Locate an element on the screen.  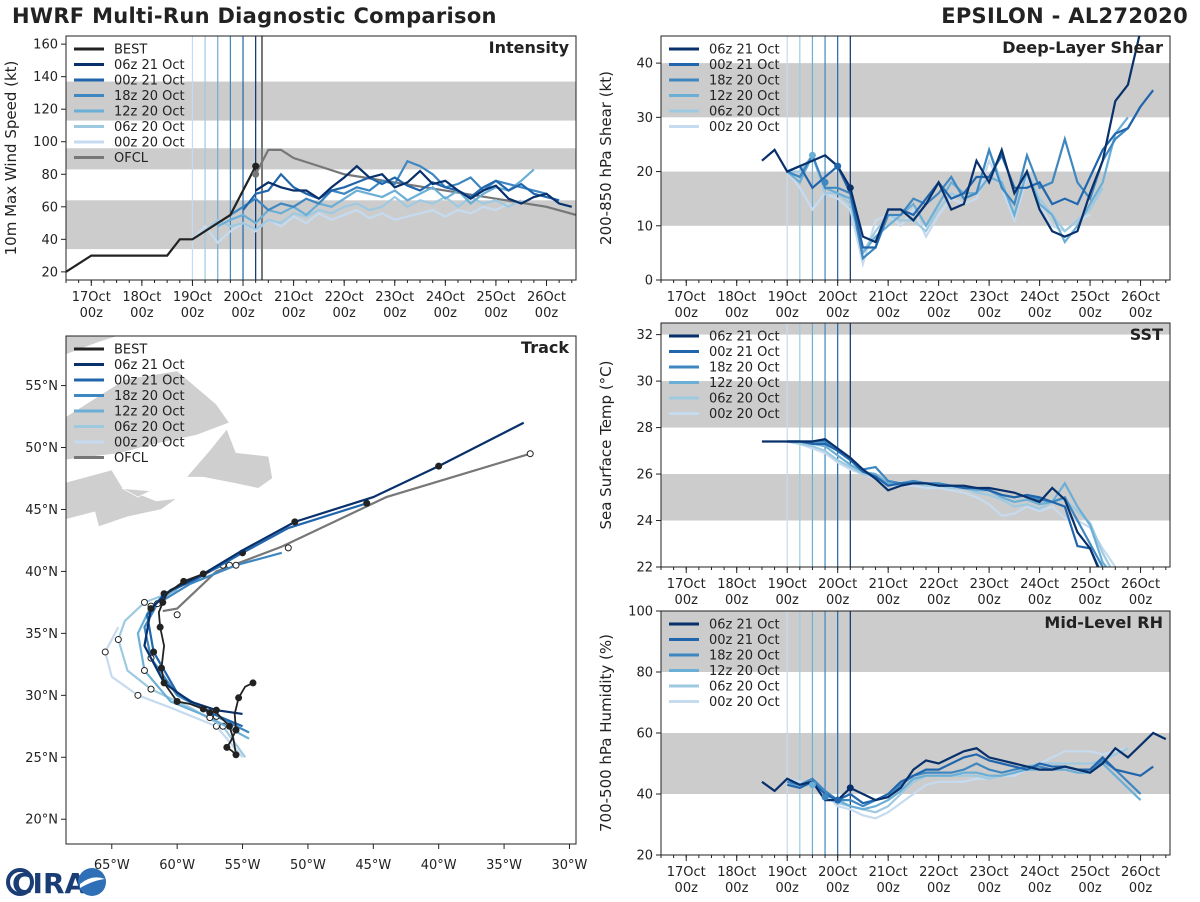
track-legend-label-5: 06z 20 Oct is located at coordinates (149, 427).